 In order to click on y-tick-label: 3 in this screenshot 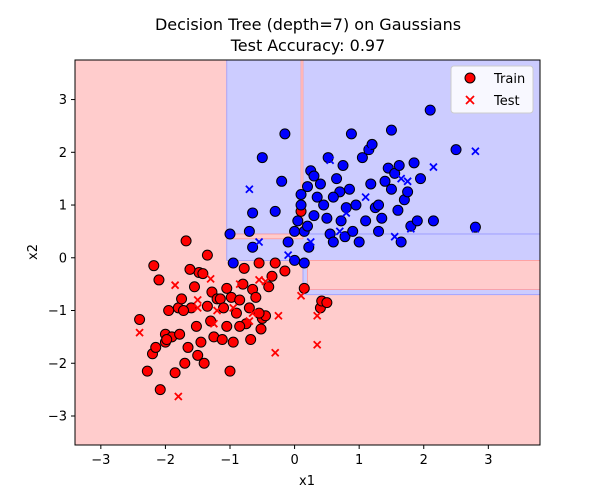, I will do `click(63, 100)`.